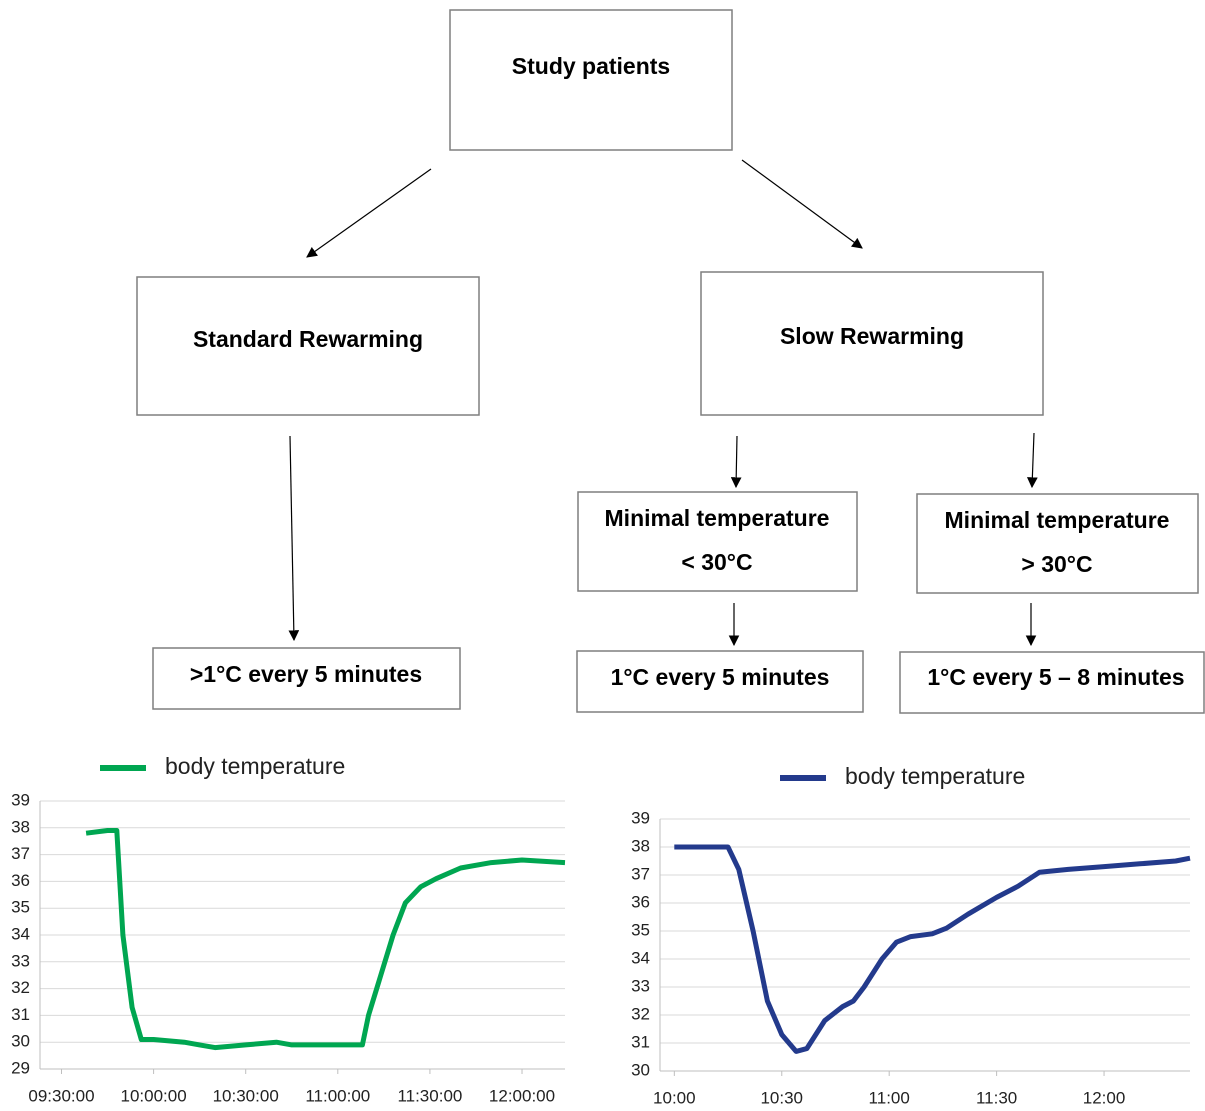 This screenshot has height=1111, width=1205. I want to click on x-tick-label: 11:00, so click(889, 1097).